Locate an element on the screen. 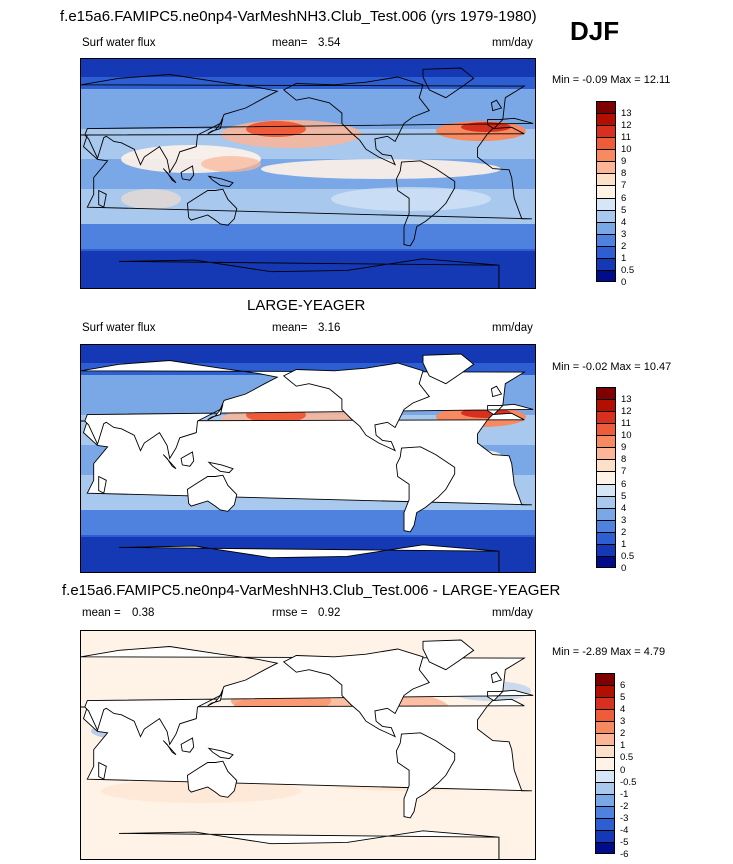  panel1-units: mm/day is located at coordinates (512, 43).